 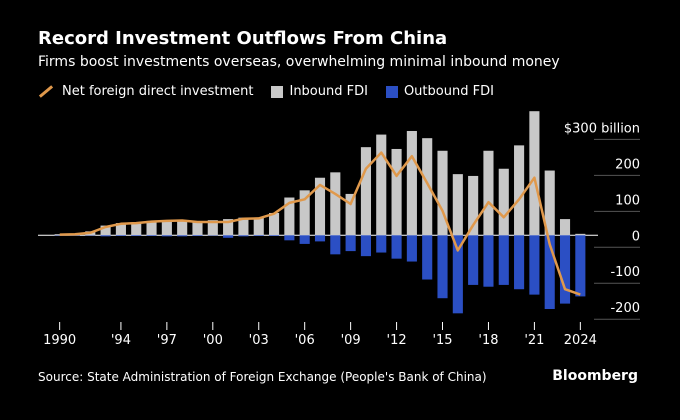 What do you see at coordinates (121, 340) in the screenshot?
I see `x-tick-label: '94` at bounding box center [121, 340].